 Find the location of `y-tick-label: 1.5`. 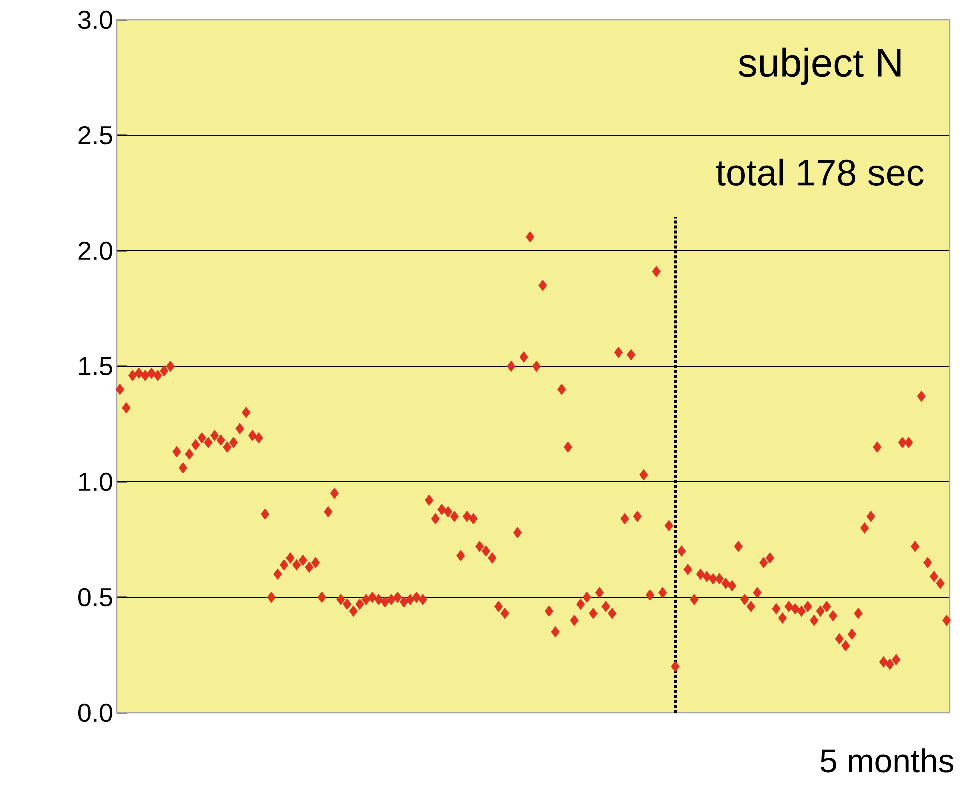

y-tick-label: 1.5 is located at coordinates (95, 366).